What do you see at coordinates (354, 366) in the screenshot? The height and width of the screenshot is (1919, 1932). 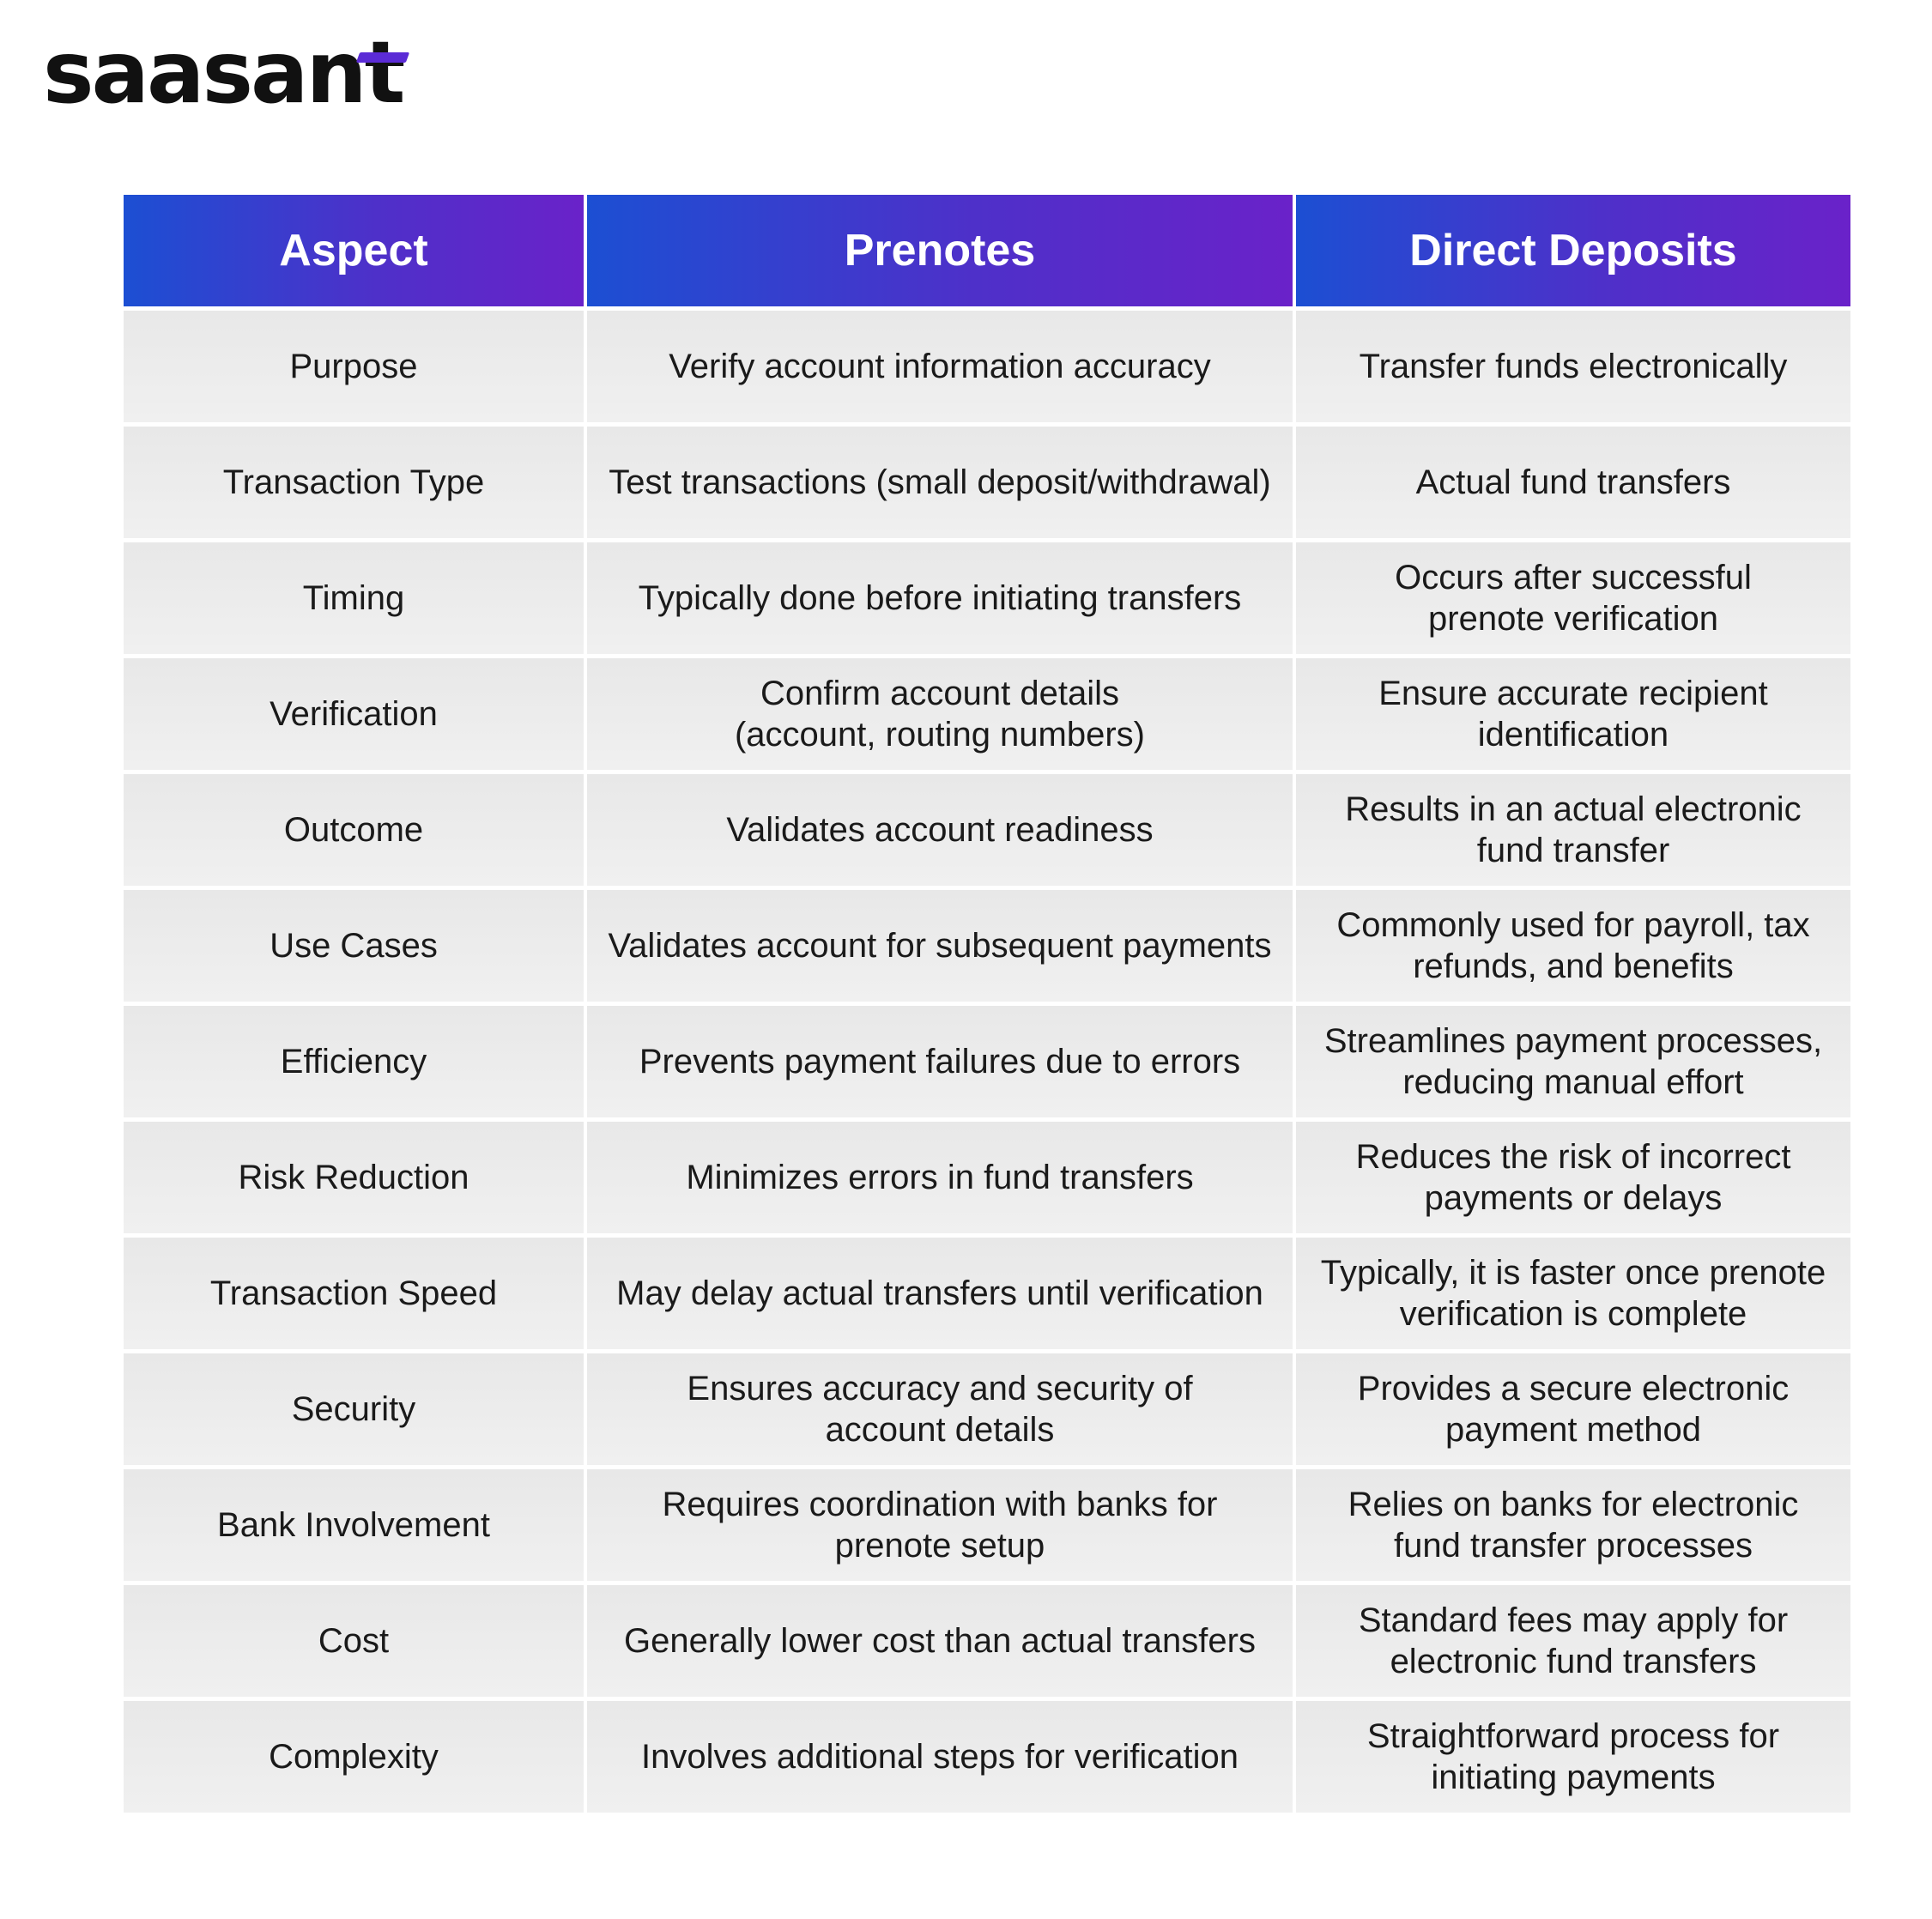 I see `cell-aspect: Purpose` at bounding box center [354, 366].